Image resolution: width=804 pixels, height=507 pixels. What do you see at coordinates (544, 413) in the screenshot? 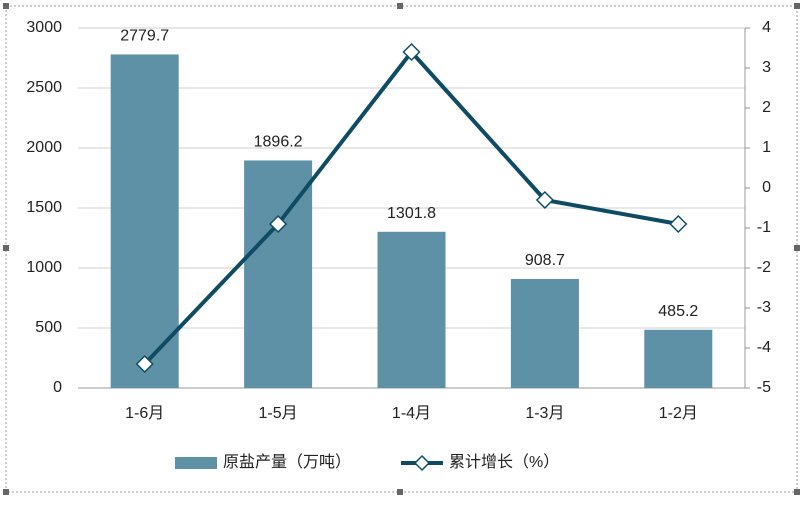
I see `x-tick-label: 1-3月` at bounding box center [544, 413].